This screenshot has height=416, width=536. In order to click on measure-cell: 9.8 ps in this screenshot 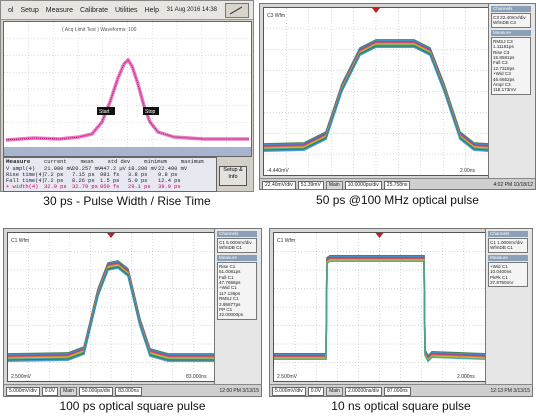, I will do `click(168, 175)`.